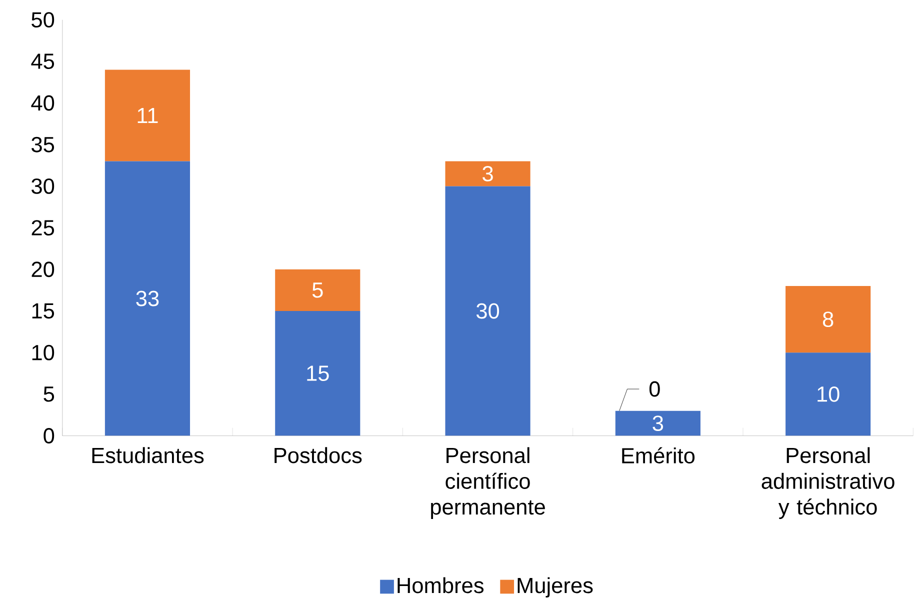 The width and height of the screenshot is (922, 600). I want to click on x-tick-label: Personal administrativo y téchnico, so click(828, 483).